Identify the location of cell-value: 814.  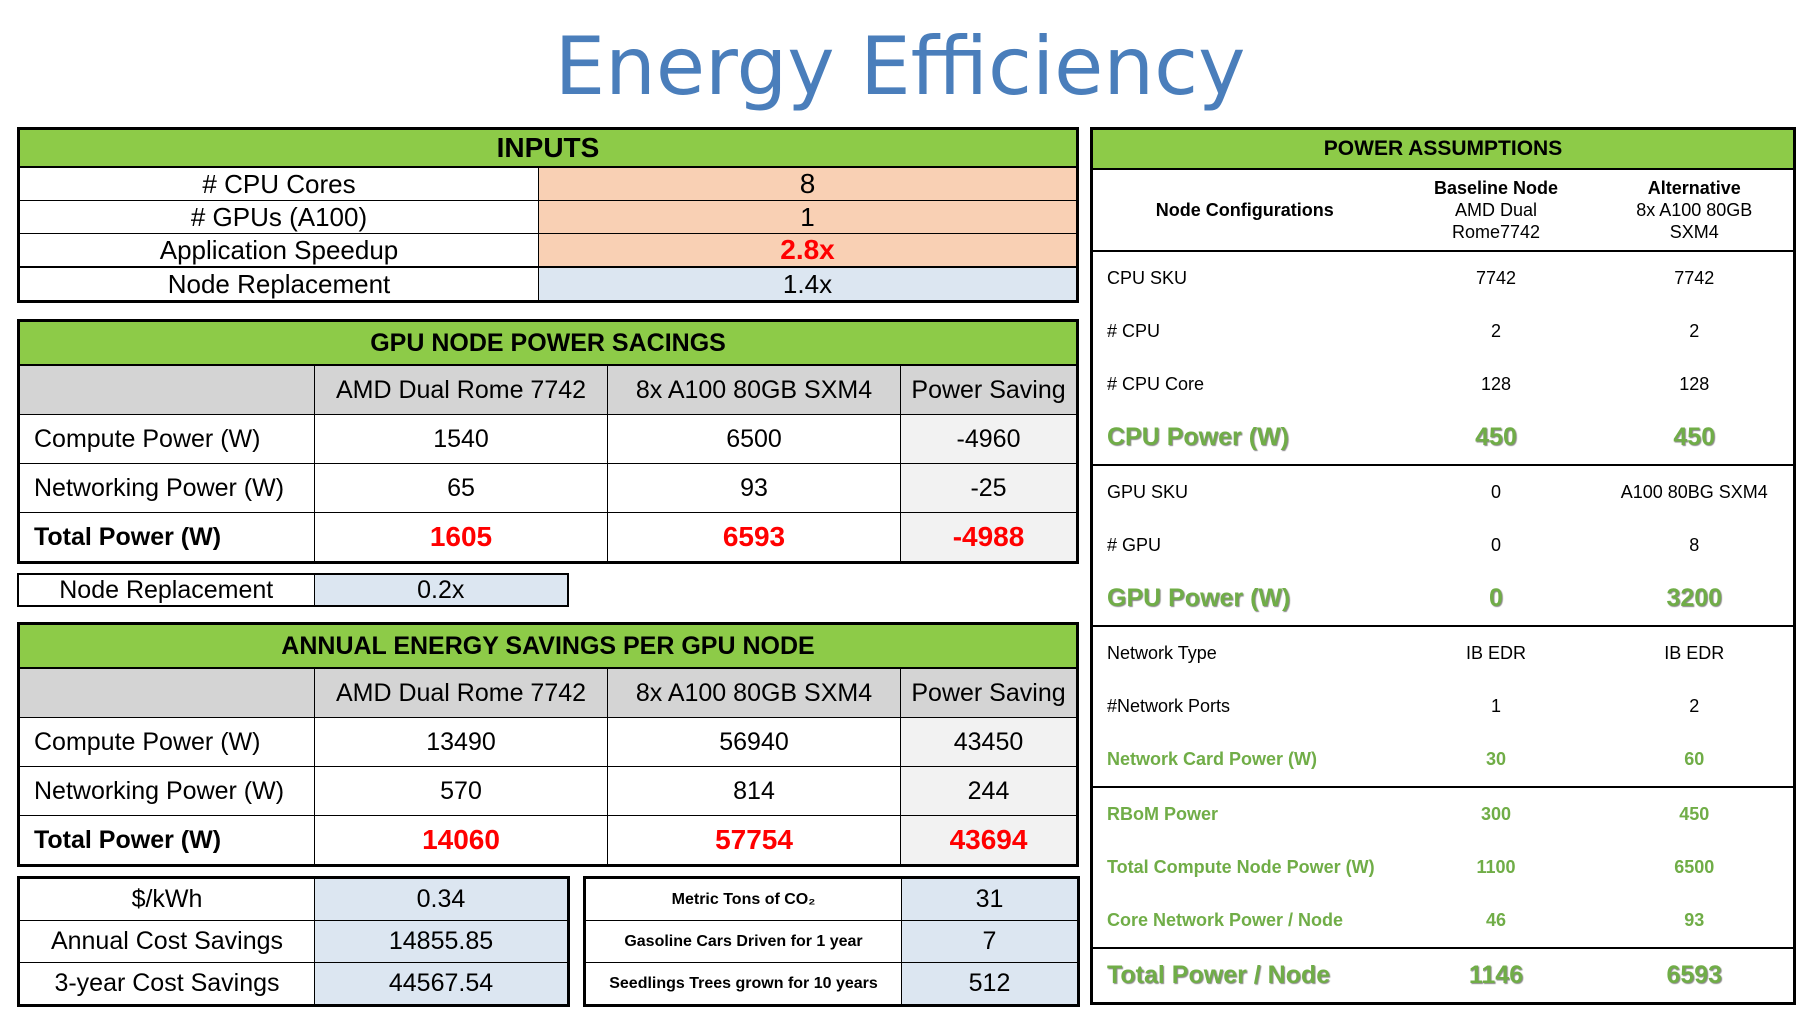
(754, 791).